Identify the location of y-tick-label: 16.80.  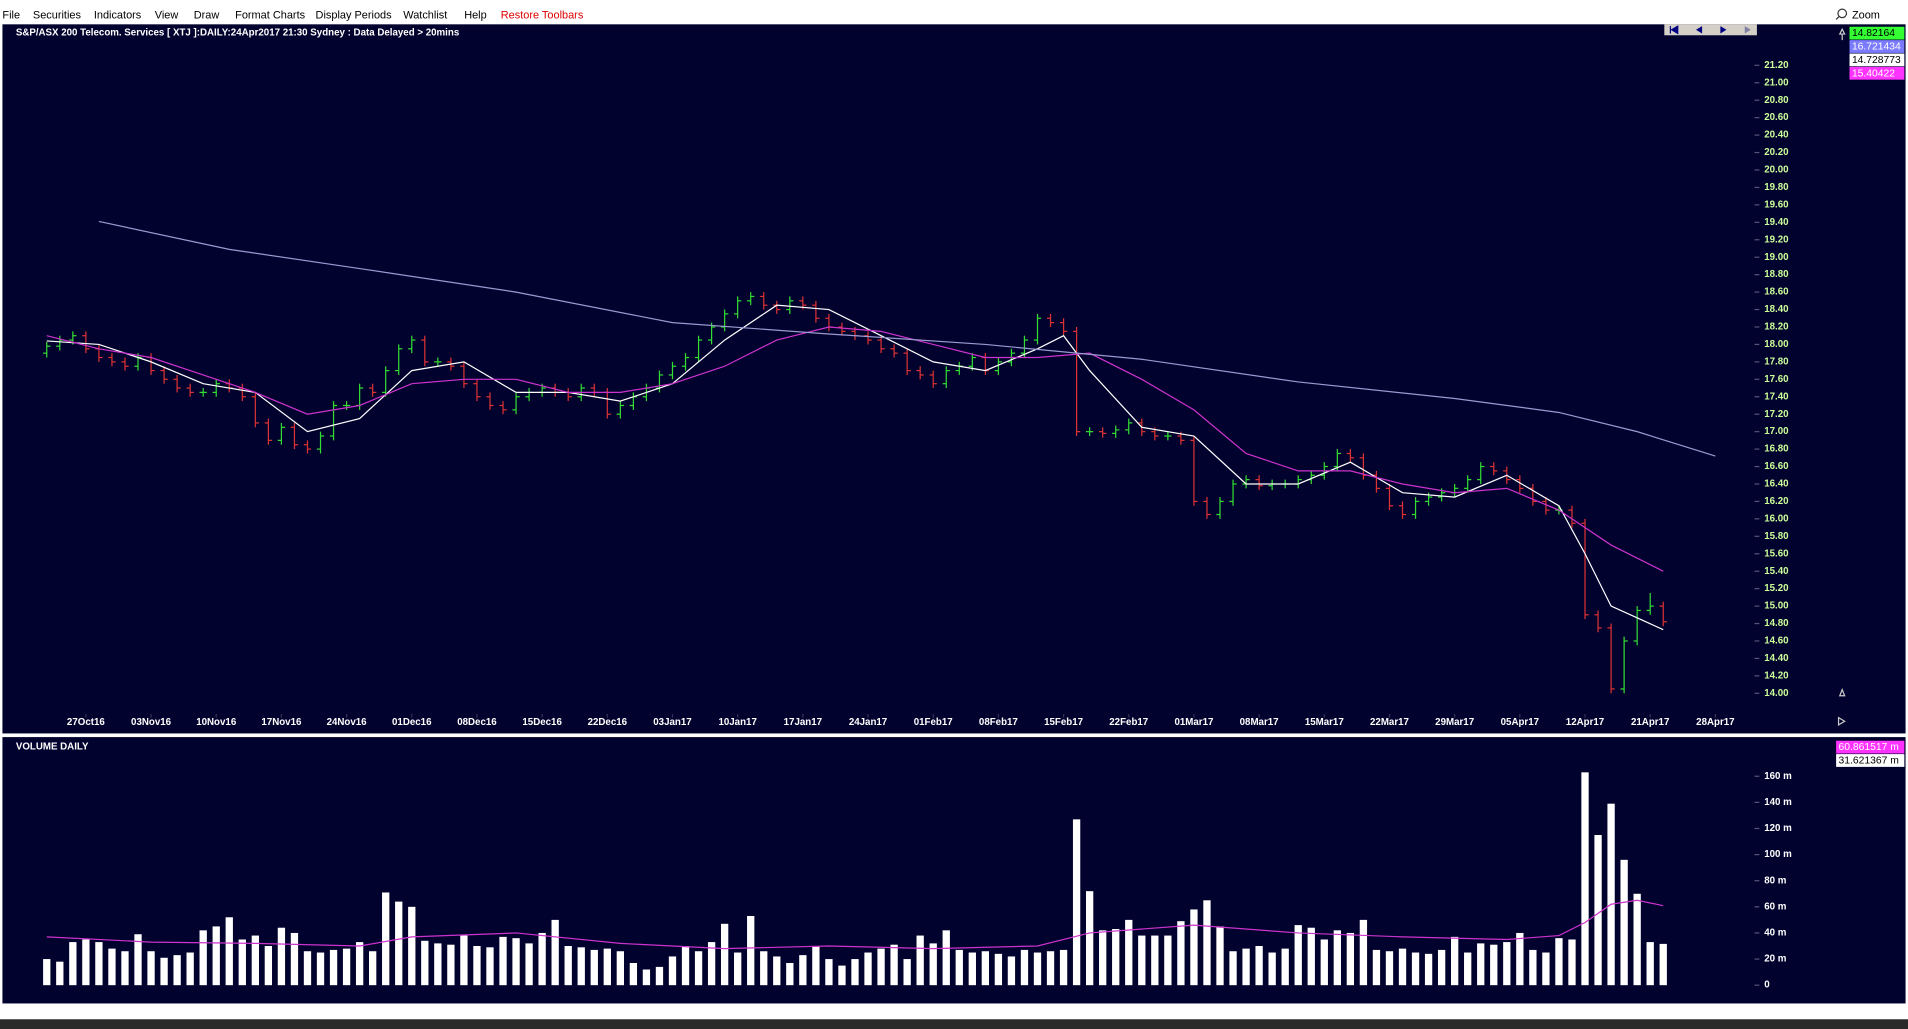
(1776, 449).